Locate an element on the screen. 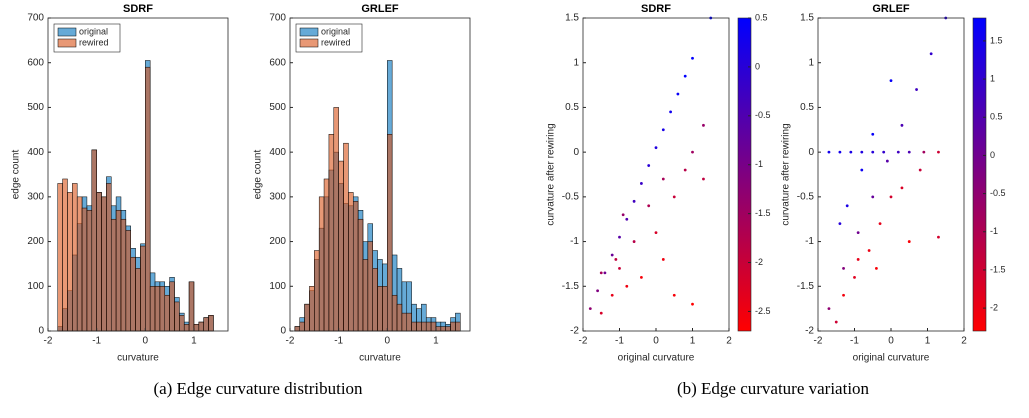 This screenshot has height=418, width=1029. colorbar-tick-label: -1 is located at coordinates (759, 164).